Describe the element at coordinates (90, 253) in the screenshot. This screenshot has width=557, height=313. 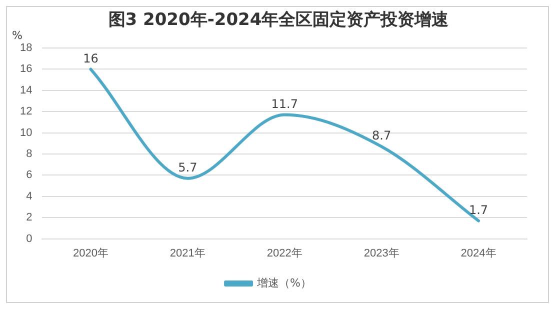
I see `x-tick-label: 2020年` at that location.